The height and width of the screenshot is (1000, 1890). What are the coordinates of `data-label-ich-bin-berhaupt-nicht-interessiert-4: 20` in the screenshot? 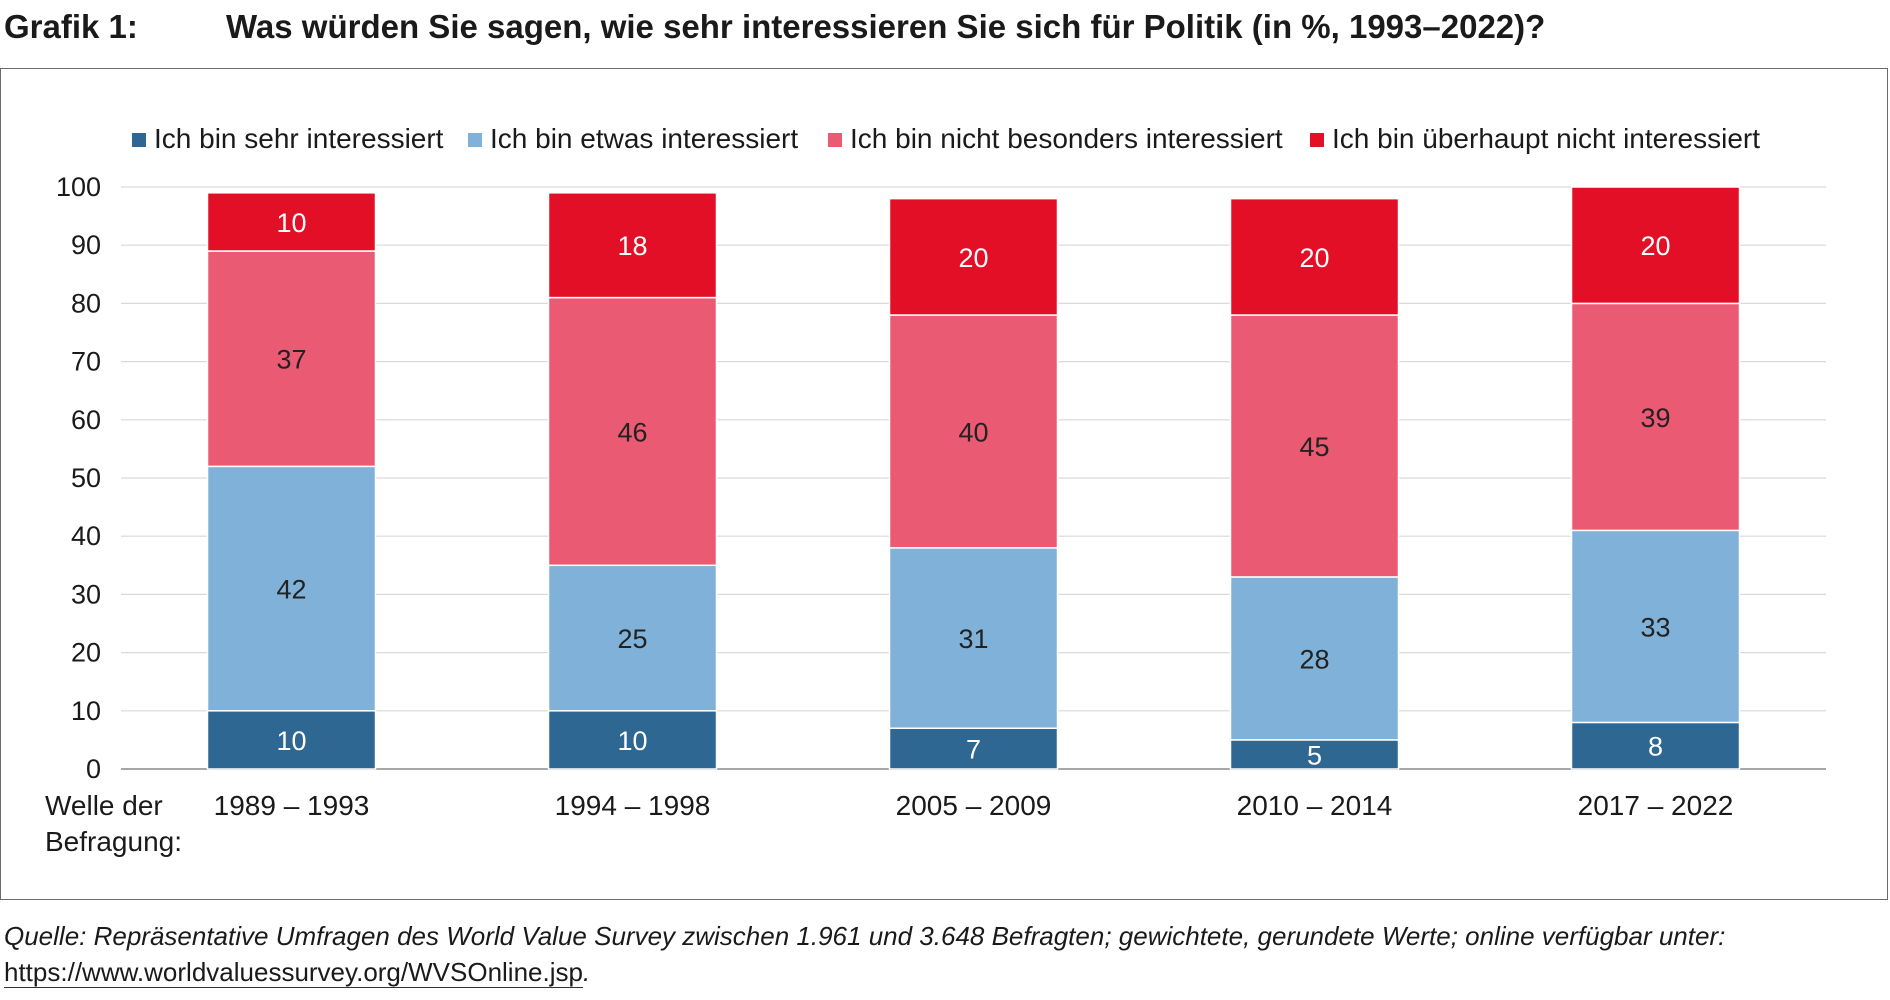 It's located at (1655, 246).